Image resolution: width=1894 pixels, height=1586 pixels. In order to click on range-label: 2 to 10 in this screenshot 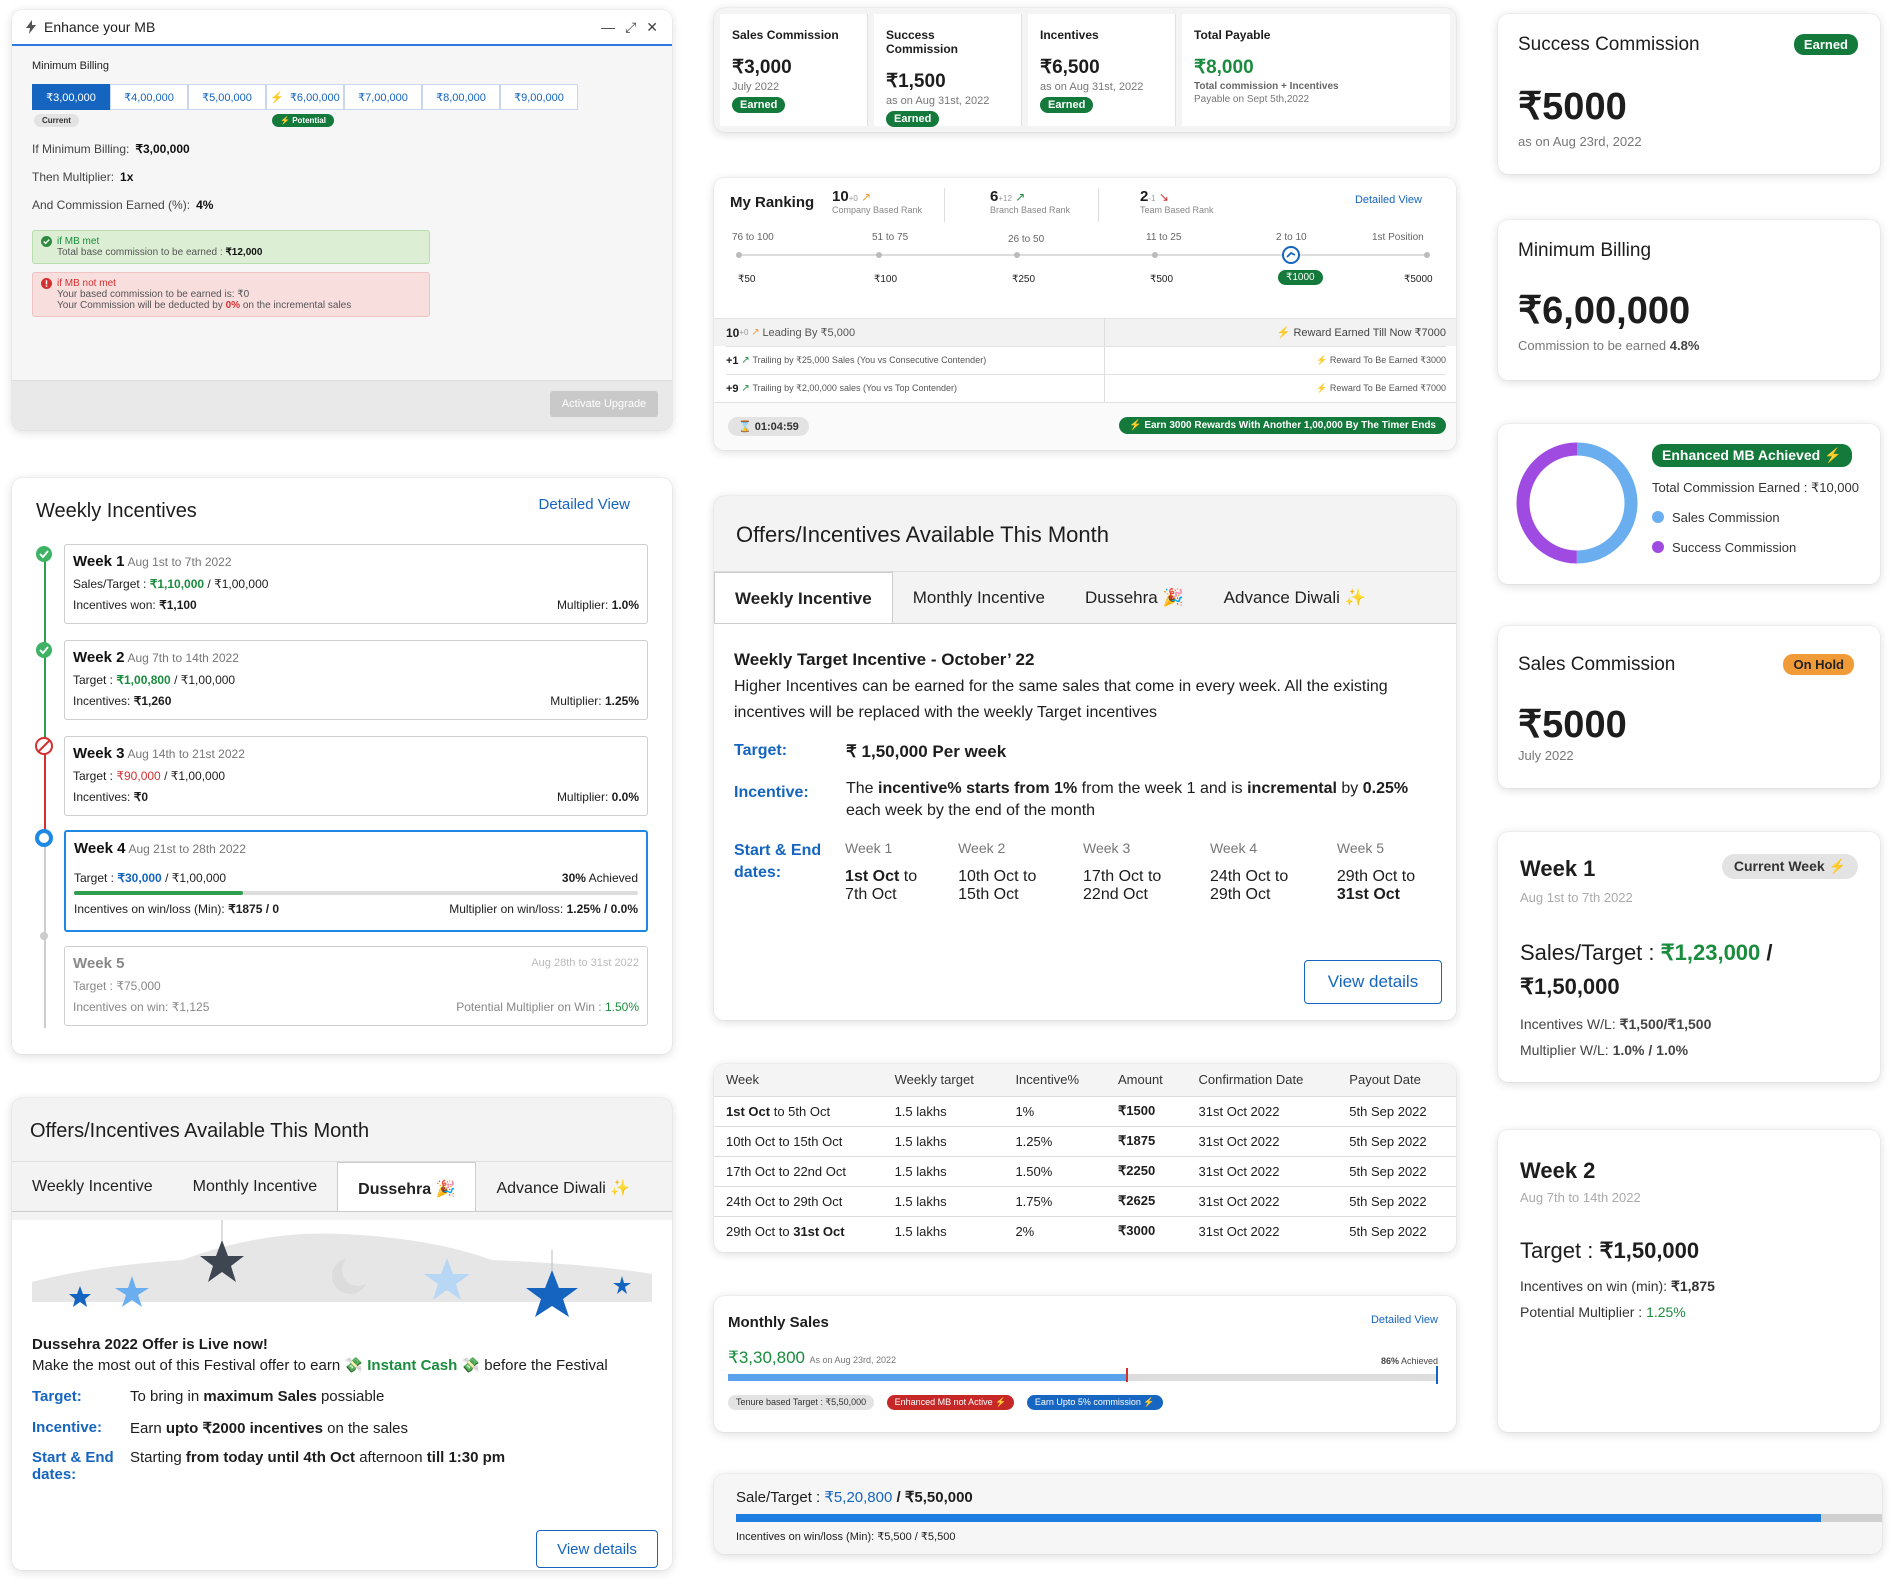, I will do `click(1291, 237)`.